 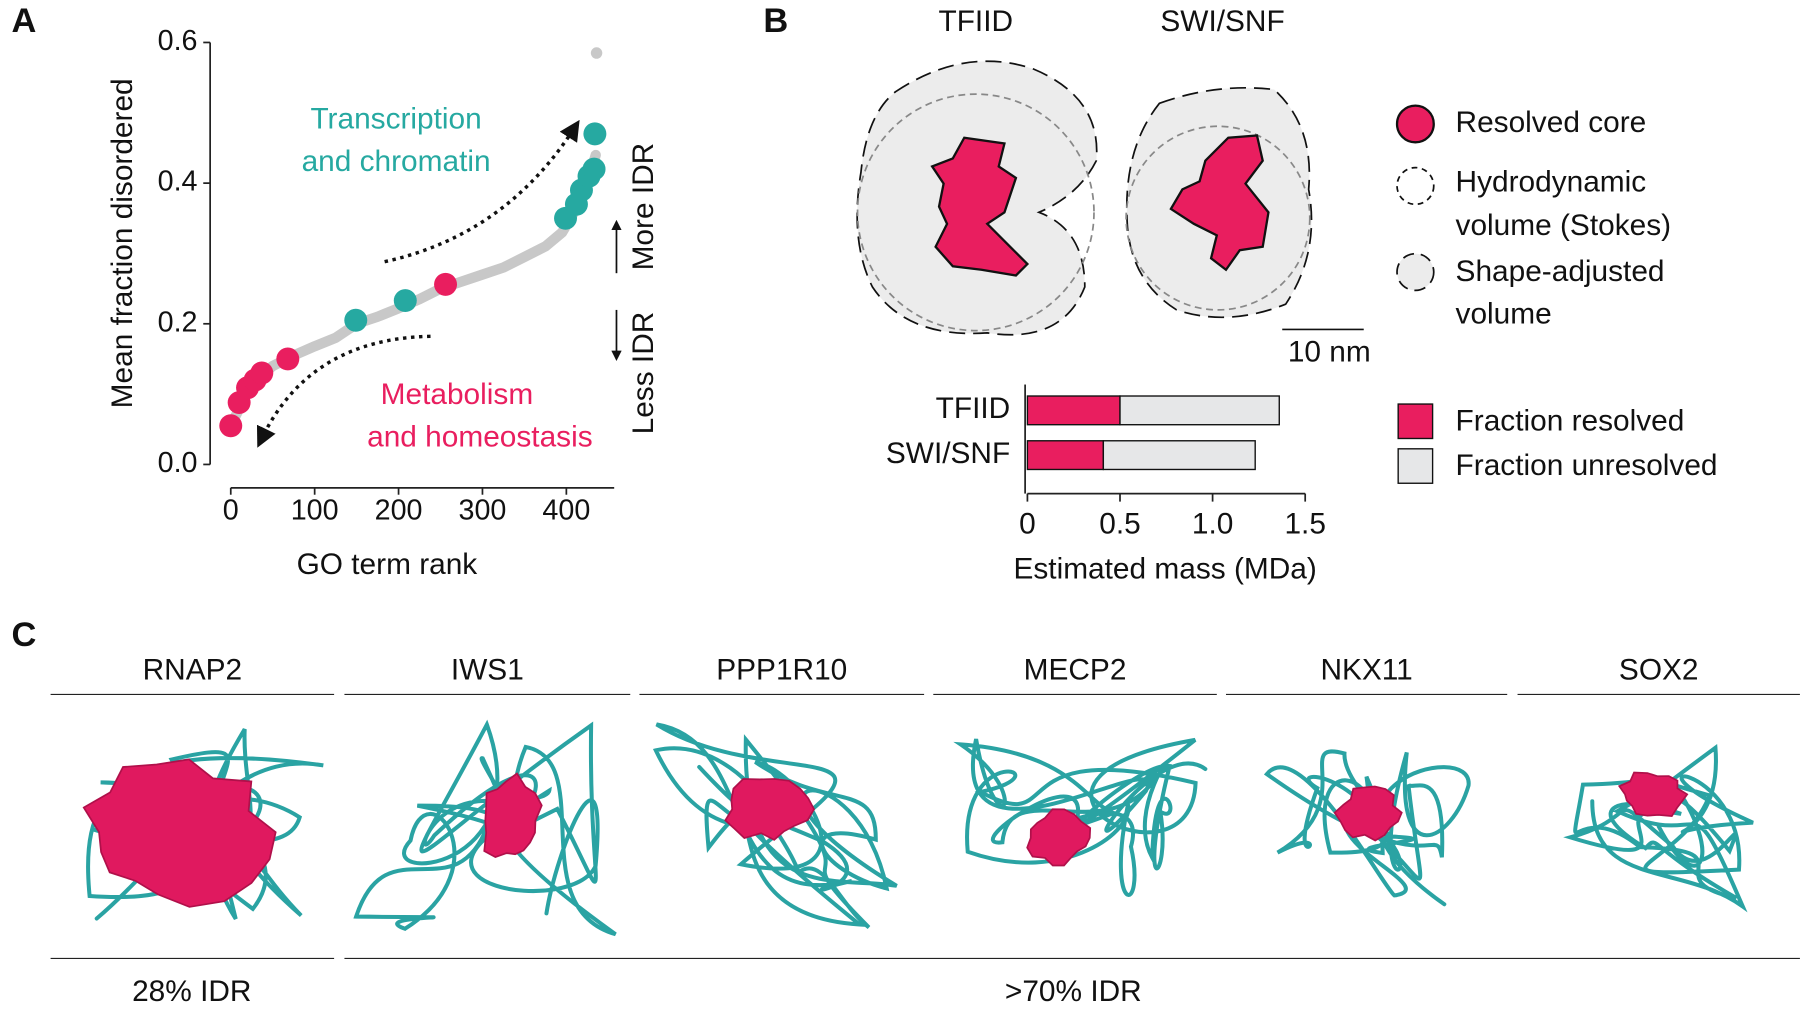 What do you see at coordinates (1551, 182) in the screenshot?
I see `legend-label: Hydrodynamic` at bounding box center [1551, 182].